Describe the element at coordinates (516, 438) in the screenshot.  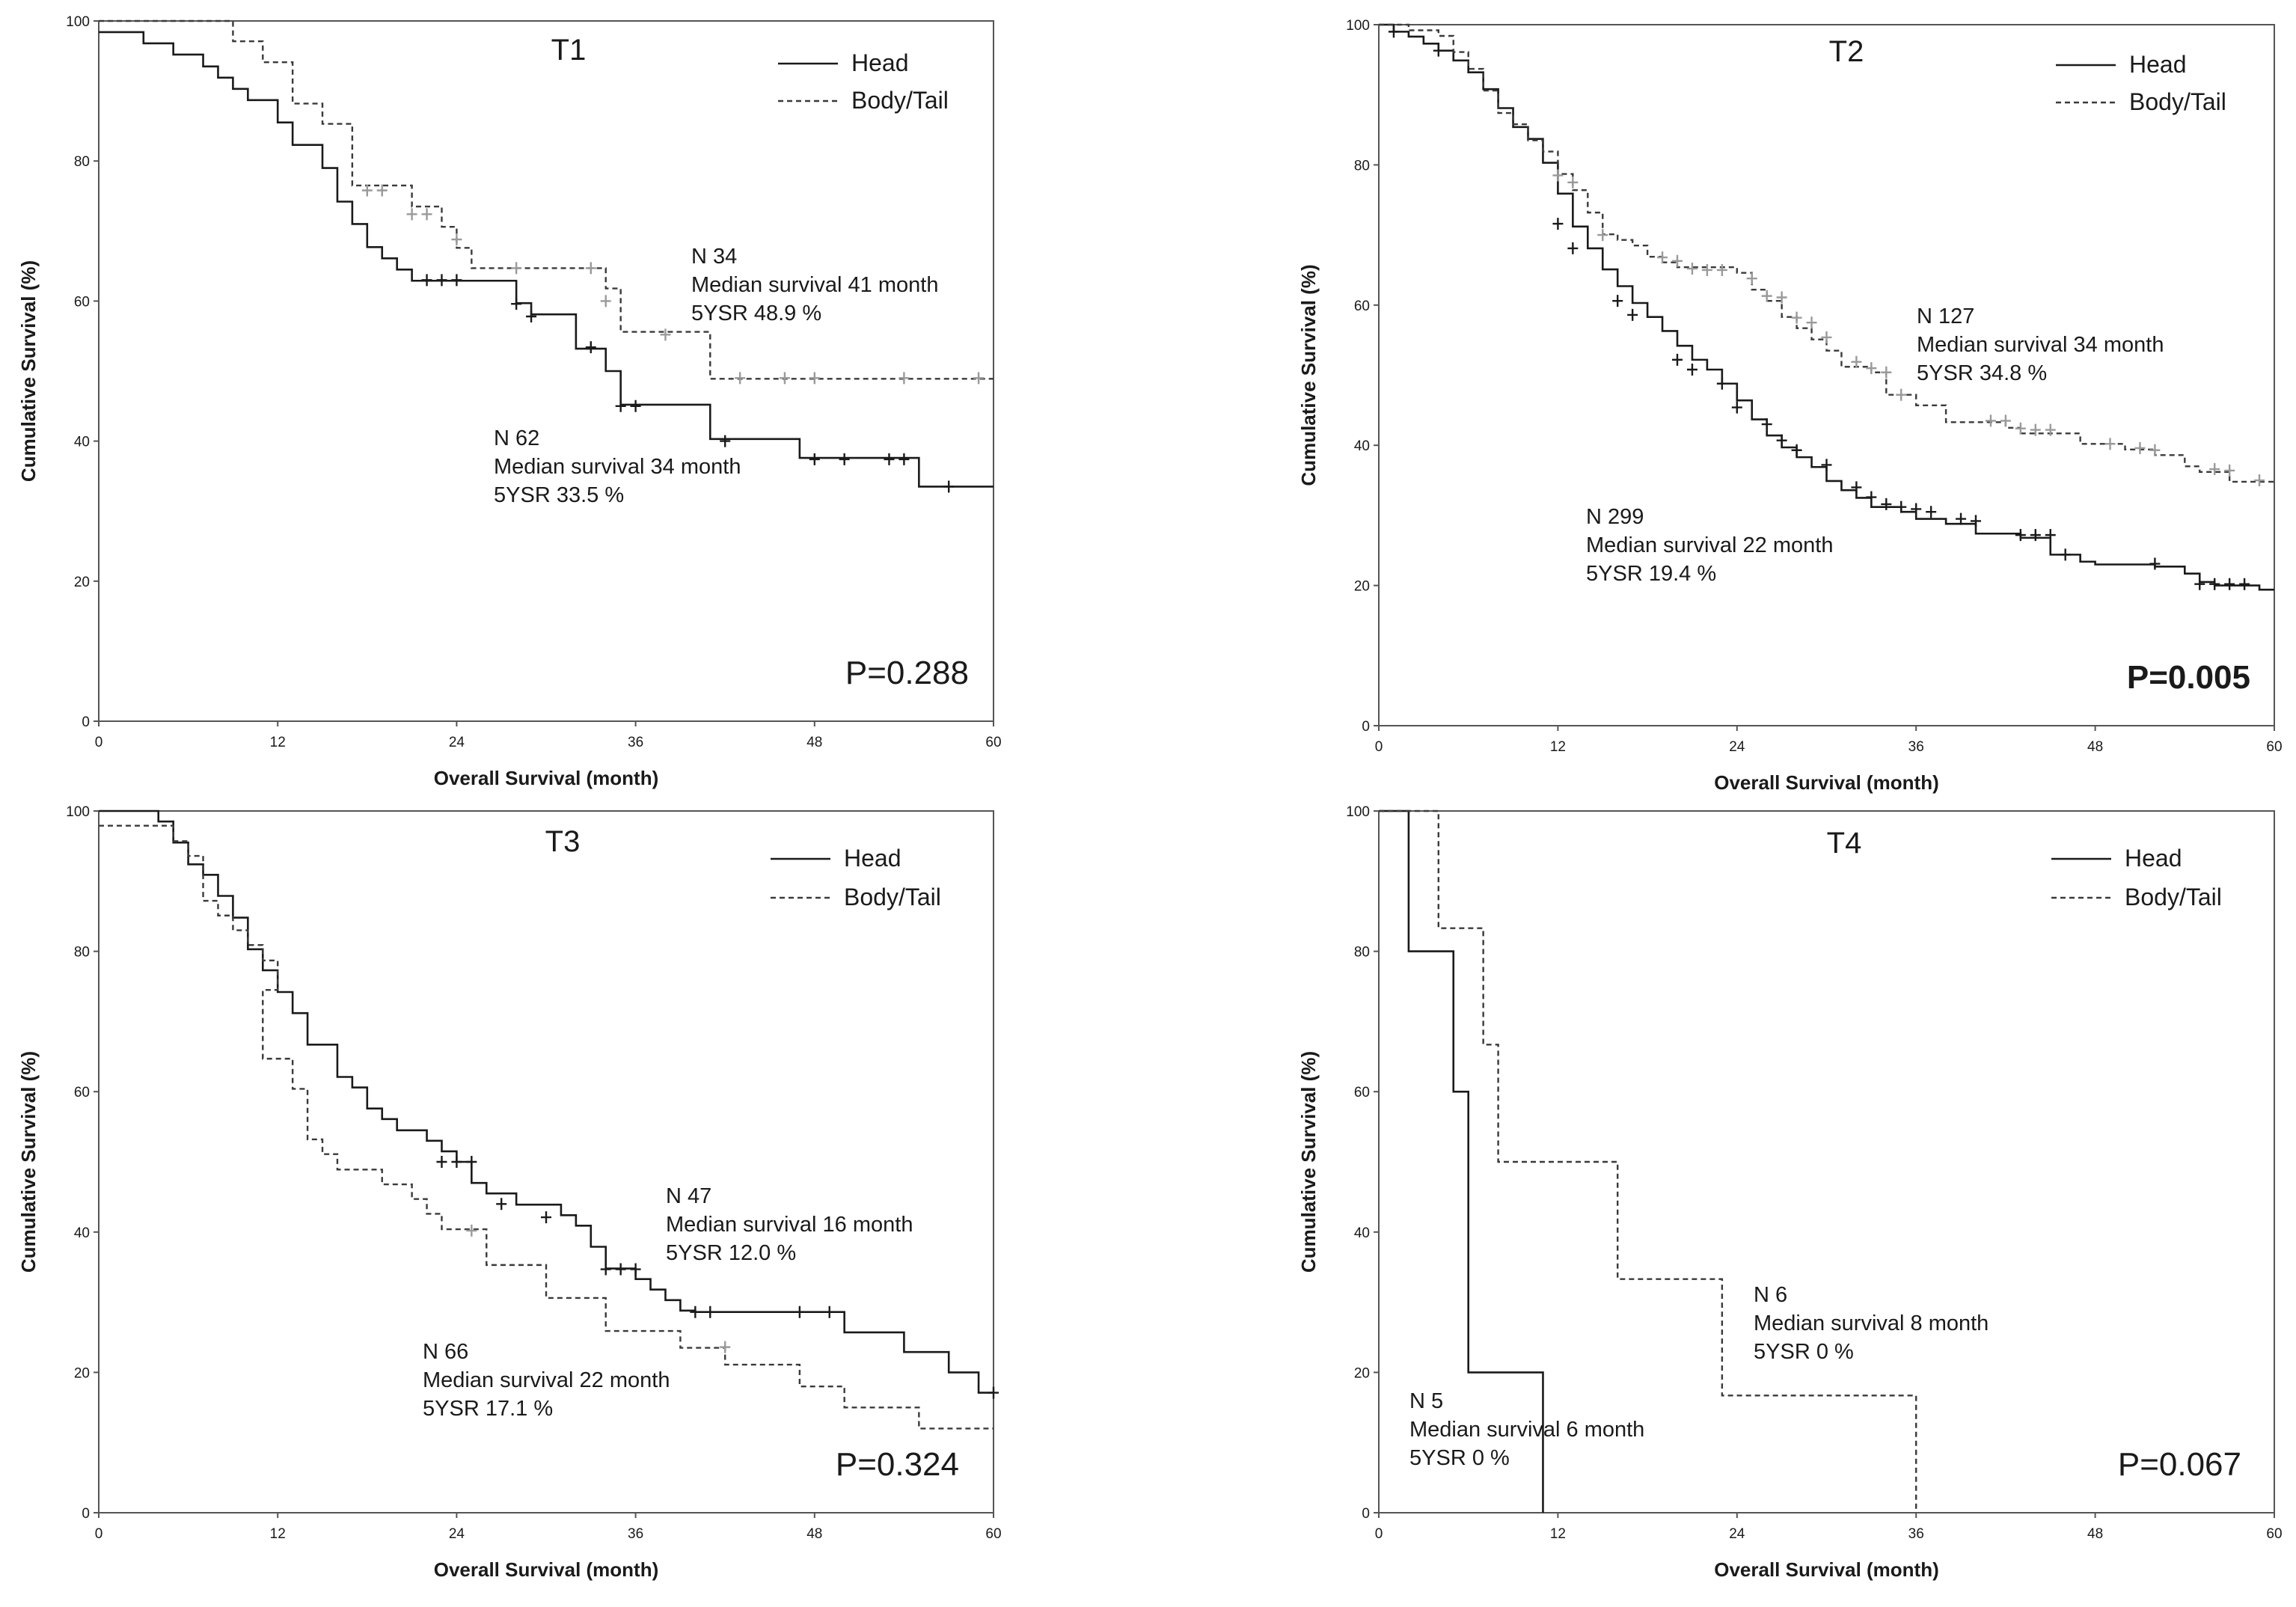
I see `annotation-line: N 62` at that location.